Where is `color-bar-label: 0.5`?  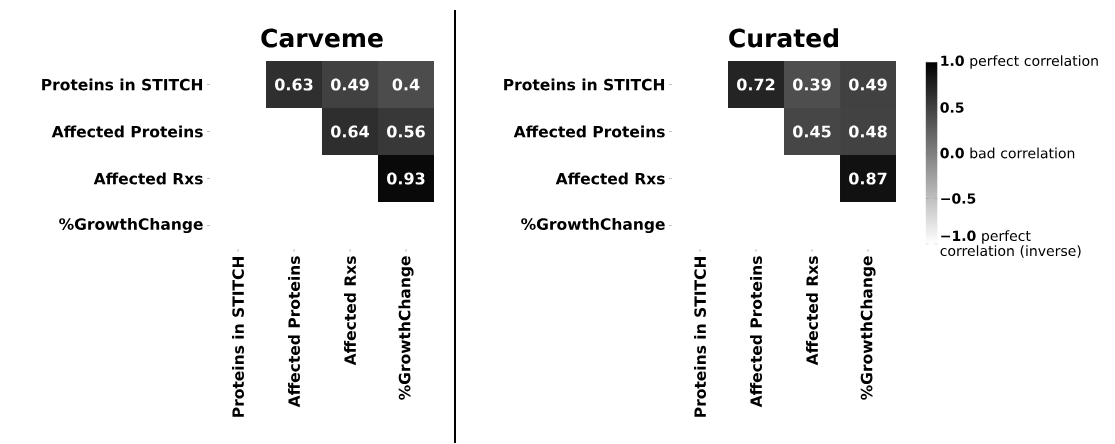
color-bar-label: 0.5 is located at coordinates (952, 107).